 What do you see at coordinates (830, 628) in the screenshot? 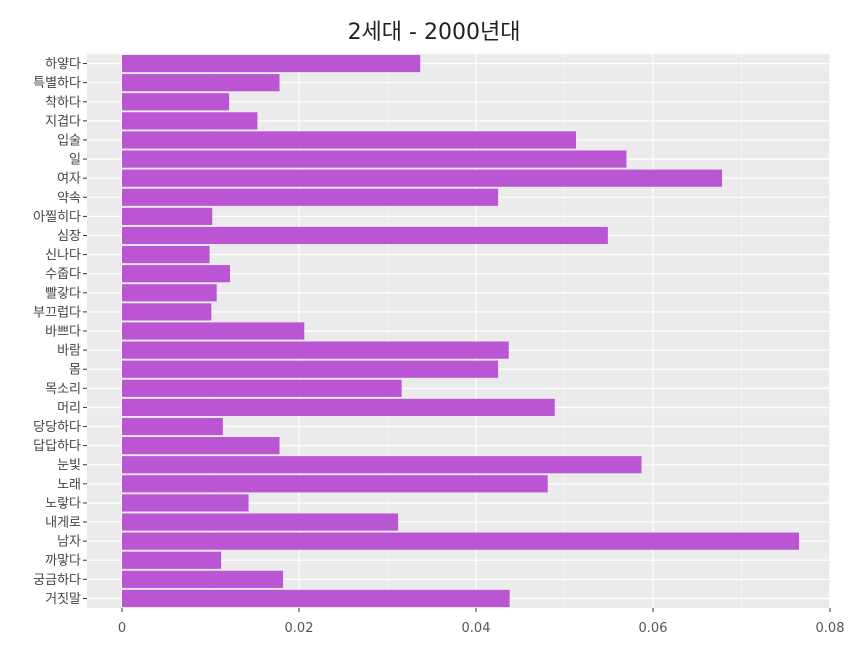
I see `x-tick-label: 0.08` at bounding box center [830, 628].